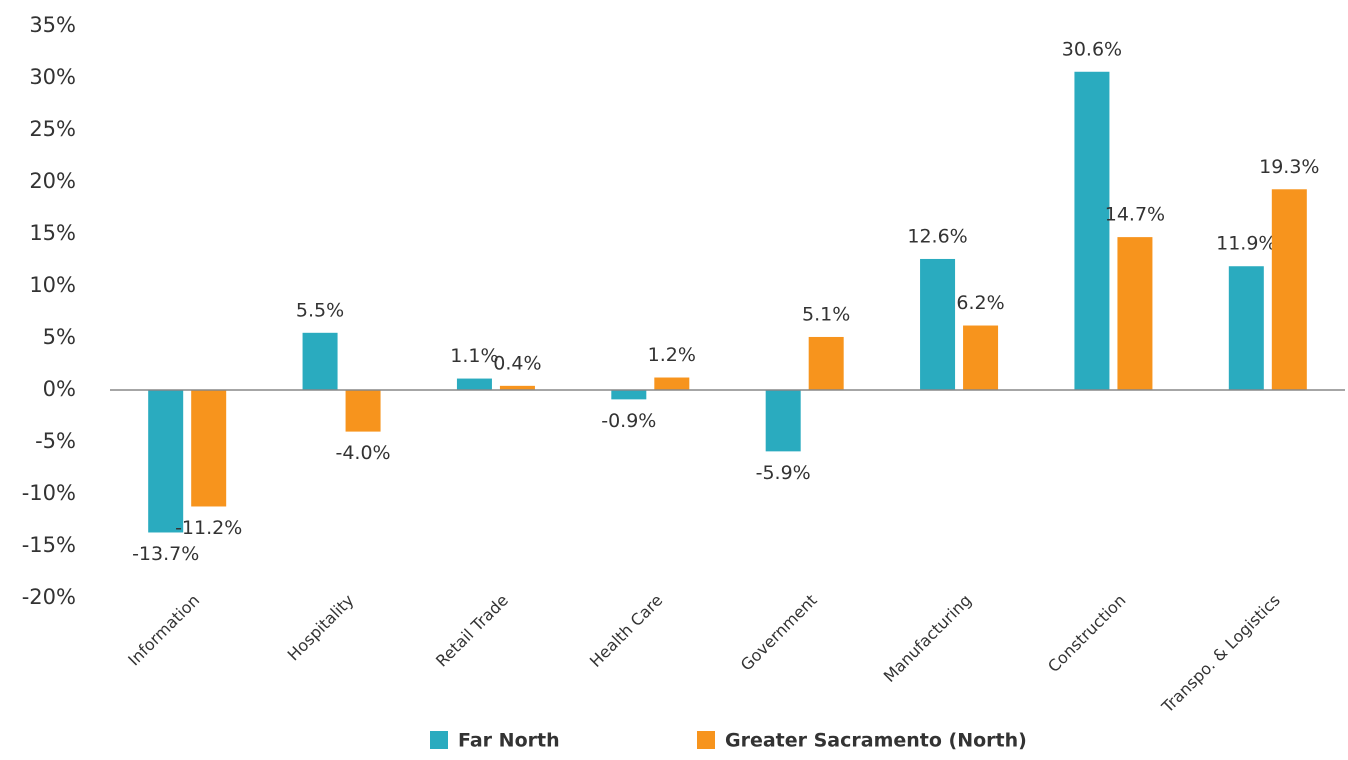 The width and height of the screenshot is (1348, 760). What do you see at coordinates (1092, 49) in the screenshot?
I see `value-label: 30.6%` at bounding box center [1092, 49].